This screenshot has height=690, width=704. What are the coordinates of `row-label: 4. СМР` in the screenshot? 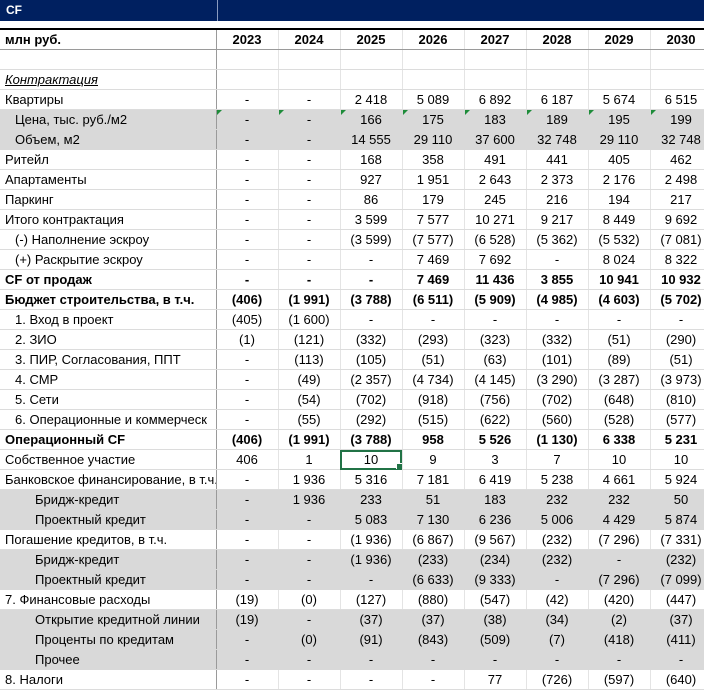 It's located at (108, 379).